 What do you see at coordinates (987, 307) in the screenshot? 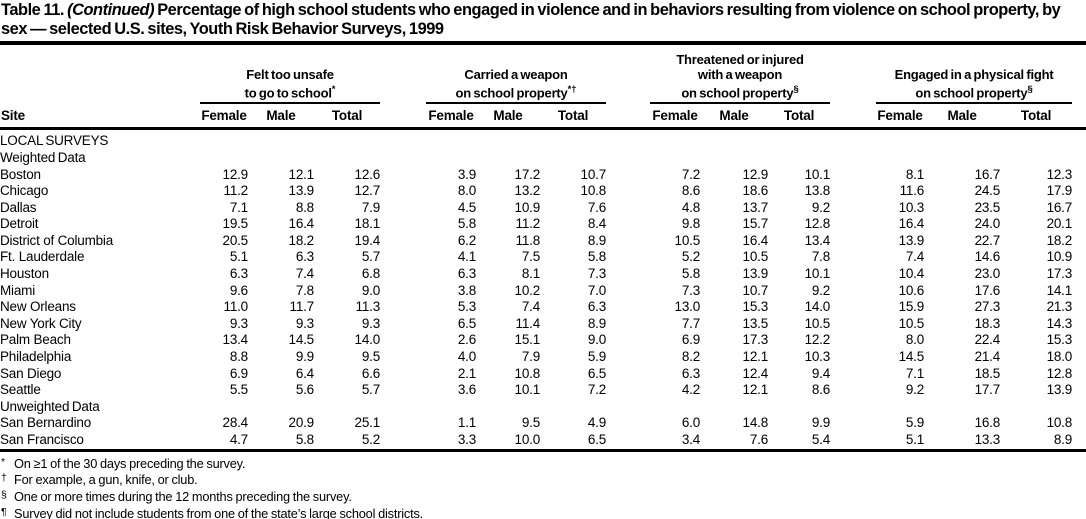
I see `value-cell: 27.3` at bounding box center [987, 307].